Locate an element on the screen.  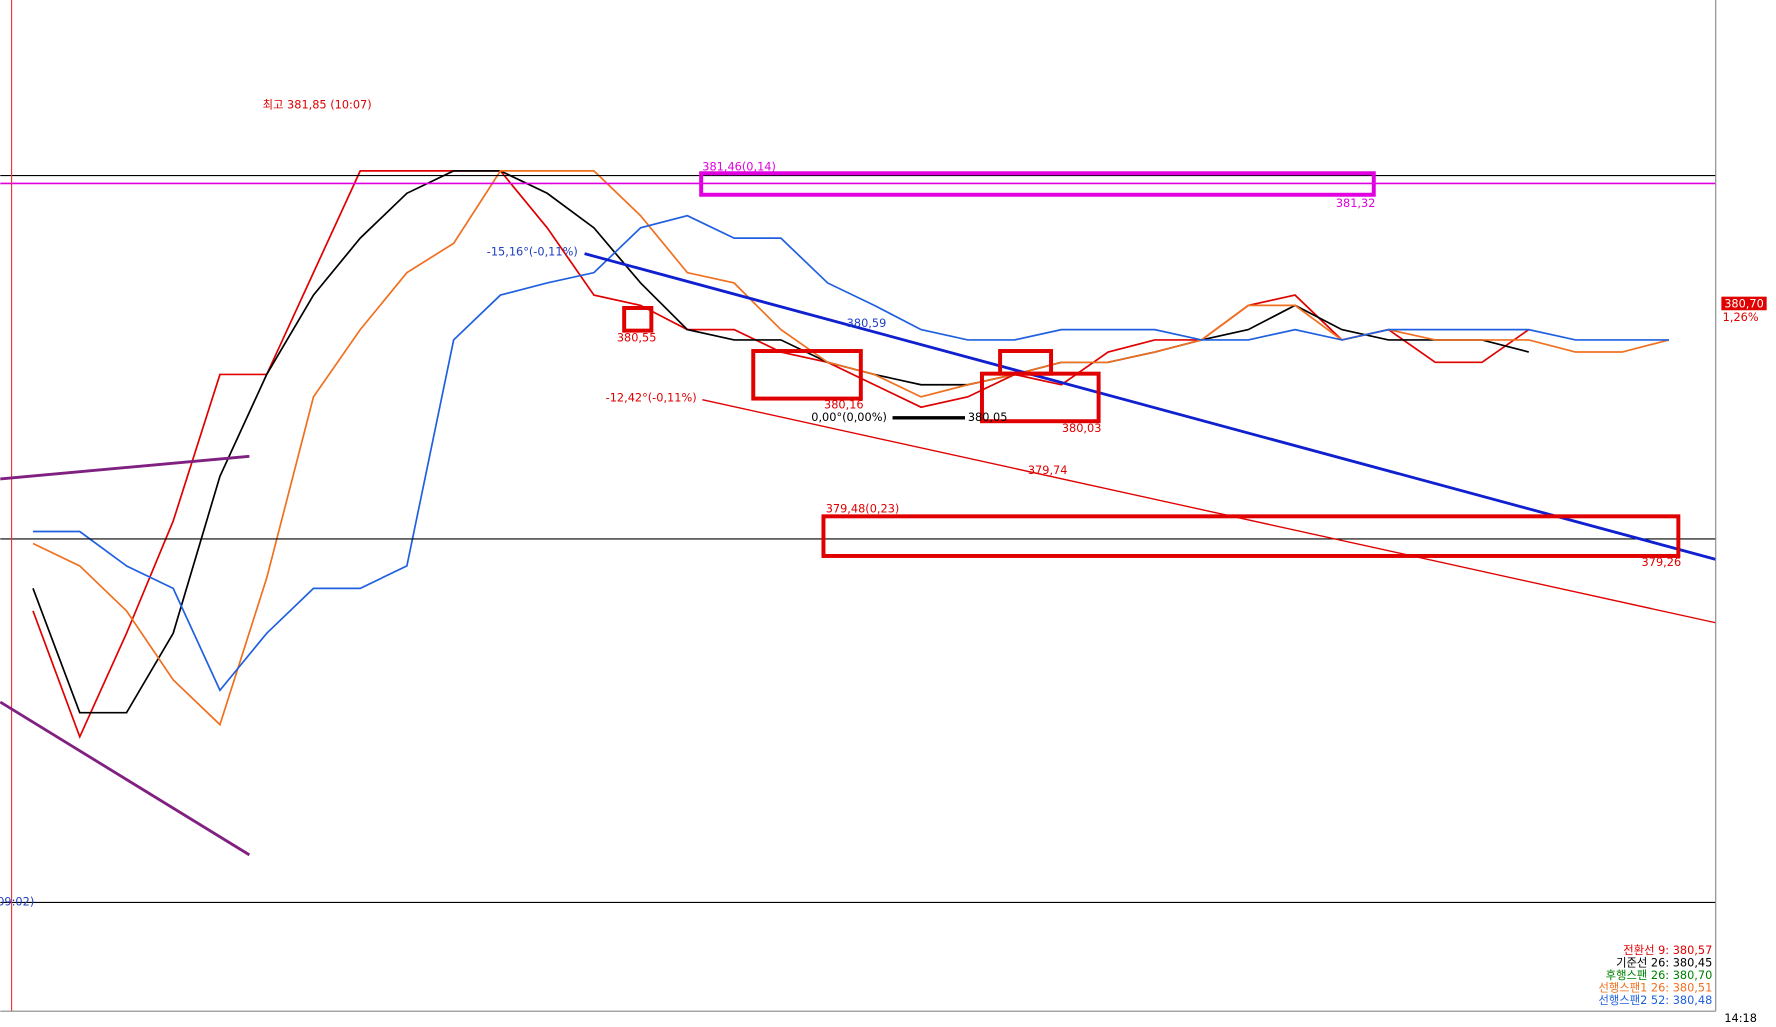
annotation: 1,26% is located at coordinates (1741, 317).